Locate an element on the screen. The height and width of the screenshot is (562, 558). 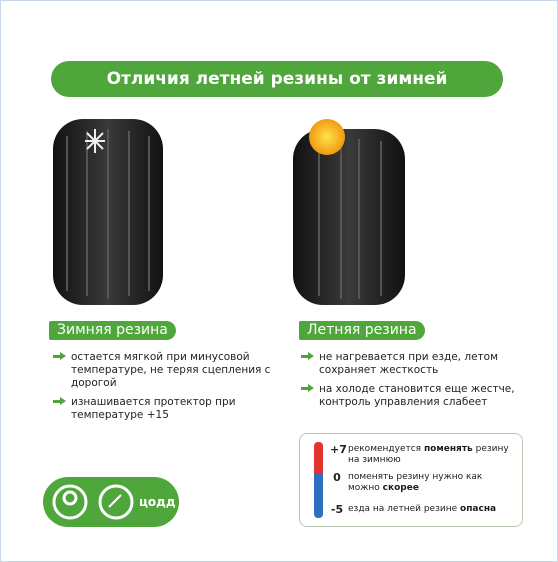
summer-tire is located at coordinates (349, 212).